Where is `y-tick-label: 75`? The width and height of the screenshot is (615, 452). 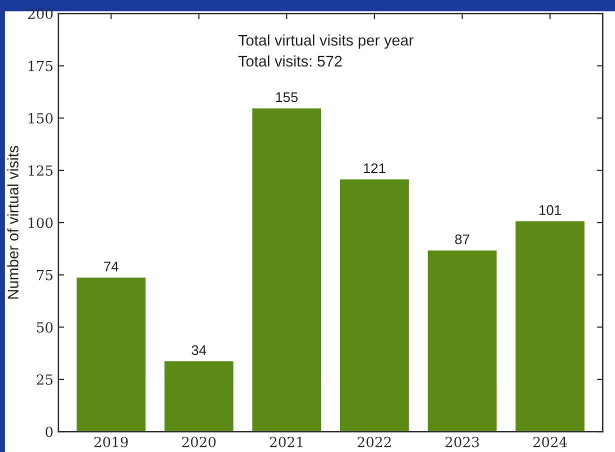 y-tick-label: 75 is located at coordinates (44, 275).